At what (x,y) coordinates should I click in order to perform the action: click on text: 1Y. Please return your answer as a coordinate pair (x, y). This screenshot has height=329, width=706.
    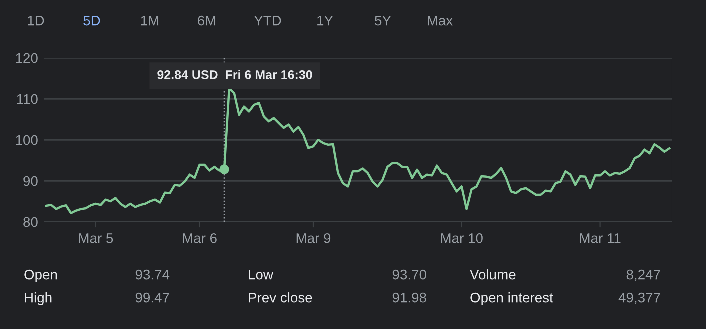
    Looking at the image, I should click on (326, 21).